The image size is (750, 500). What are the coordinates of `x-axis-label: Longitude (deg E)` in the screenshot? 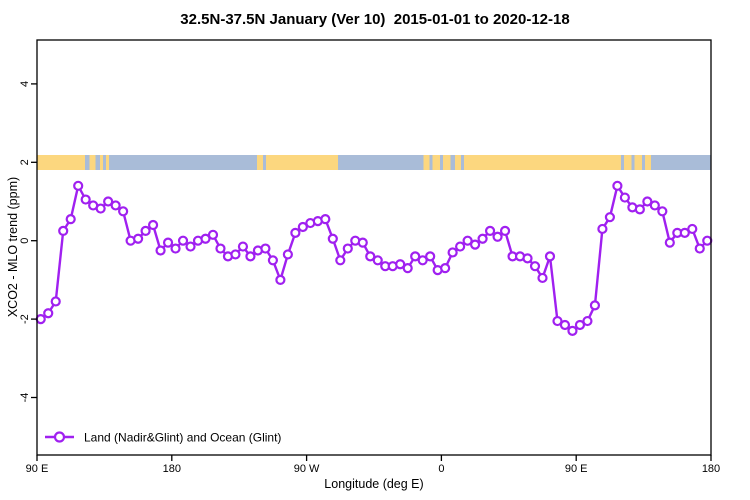 It's located at (374, 484).